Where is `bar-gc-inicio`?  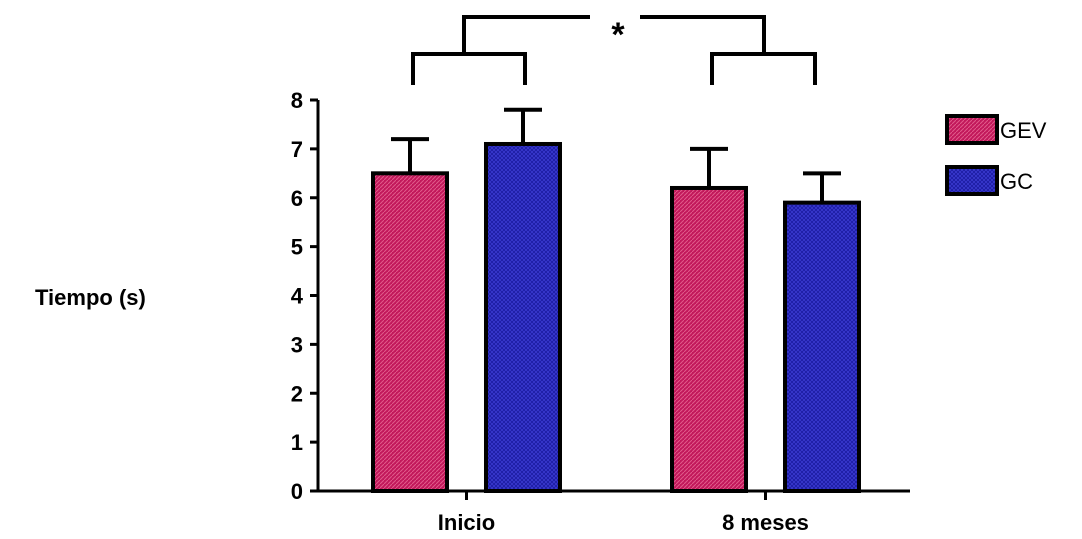 bar-gc-inicio is located at coordinates (523, 317).